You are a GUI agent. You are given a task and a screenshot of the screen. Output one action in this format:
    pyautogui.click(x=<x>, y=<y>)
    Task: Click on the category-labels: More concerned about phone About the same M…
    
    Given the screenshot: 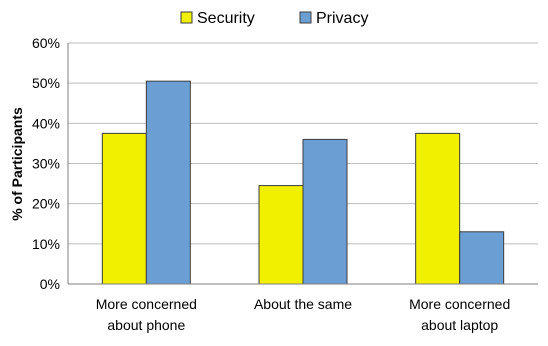 What is the action you would take?
    pyautogui.click(x=303, y=314)
    